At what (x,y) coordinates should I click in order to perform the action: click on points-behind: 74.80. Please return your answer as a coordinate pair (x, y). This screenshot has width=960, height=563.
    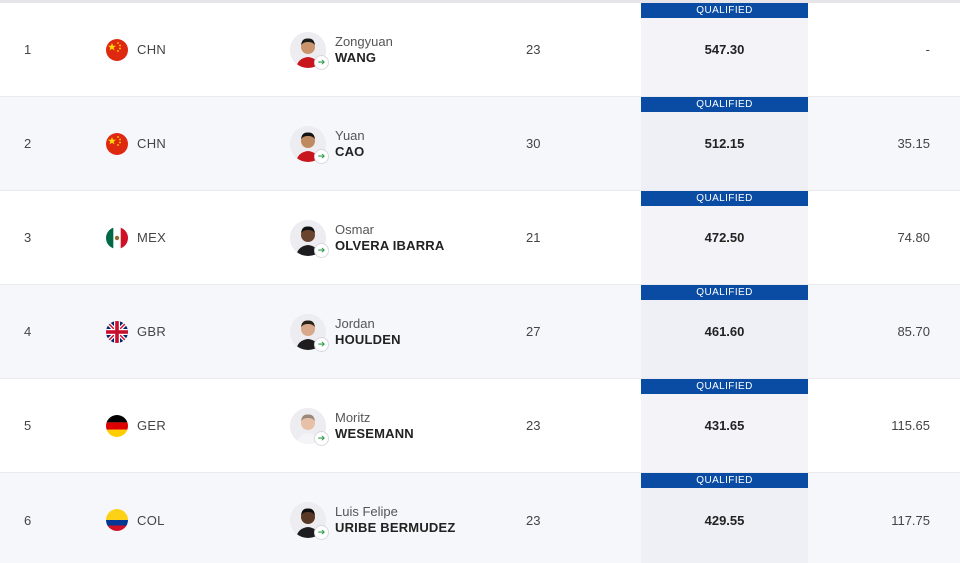
    Looking at the image, I should click on (913, 237).